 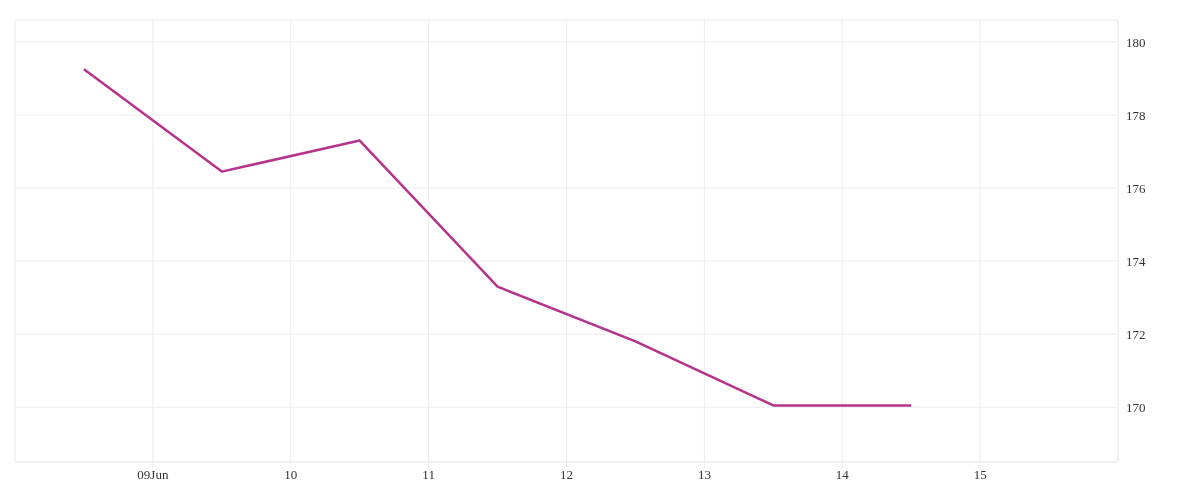 What do you see at coordinates (980, 475) in the screenshot?
I see `x-tick-label: 15` at bounding box center [980, 475].